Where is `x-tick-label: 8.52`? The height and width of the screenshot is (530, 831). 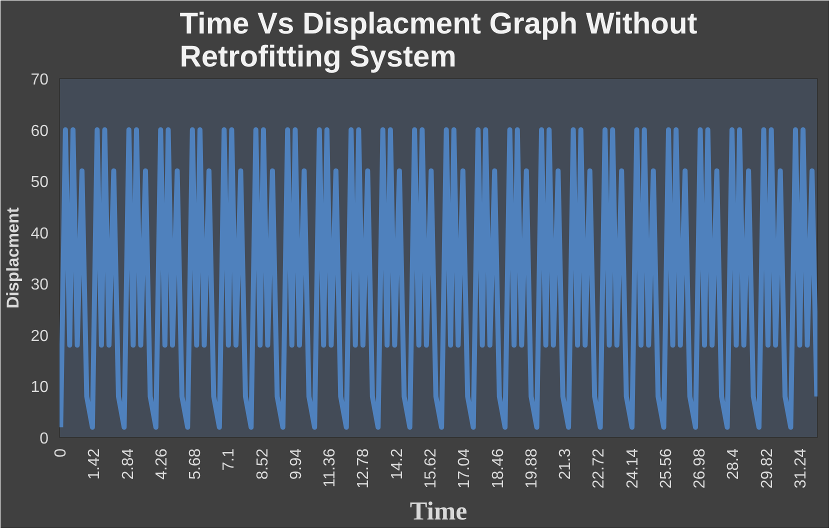 x-tick-label: 8.52 is located at coordinates (263, 464).